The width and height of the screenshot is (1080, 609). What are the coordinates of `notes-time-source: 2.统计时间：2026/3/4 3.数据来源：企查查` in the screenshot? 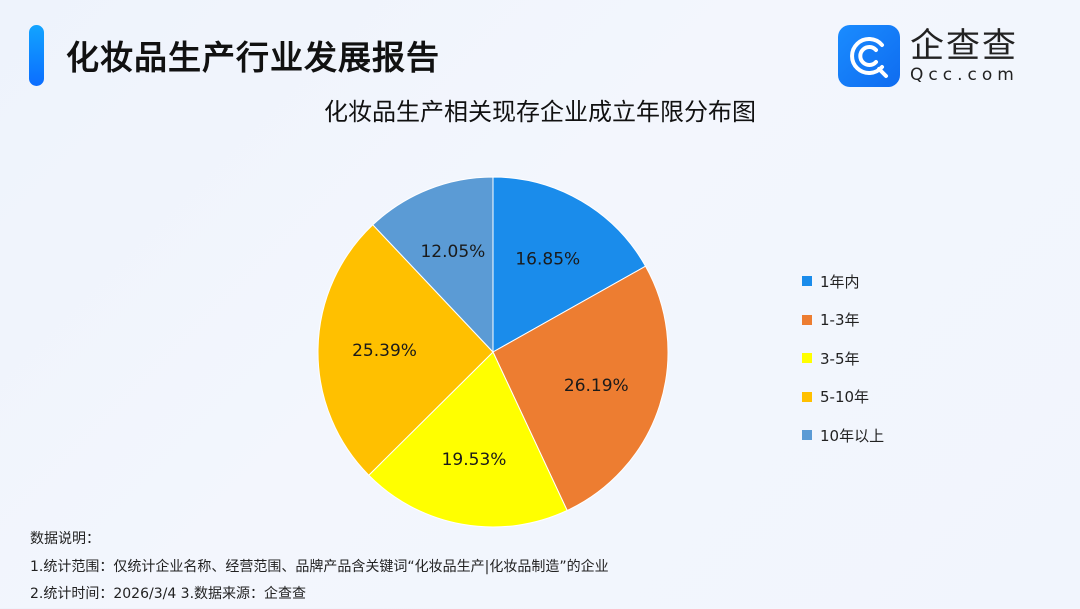 It's located at (168, 594).